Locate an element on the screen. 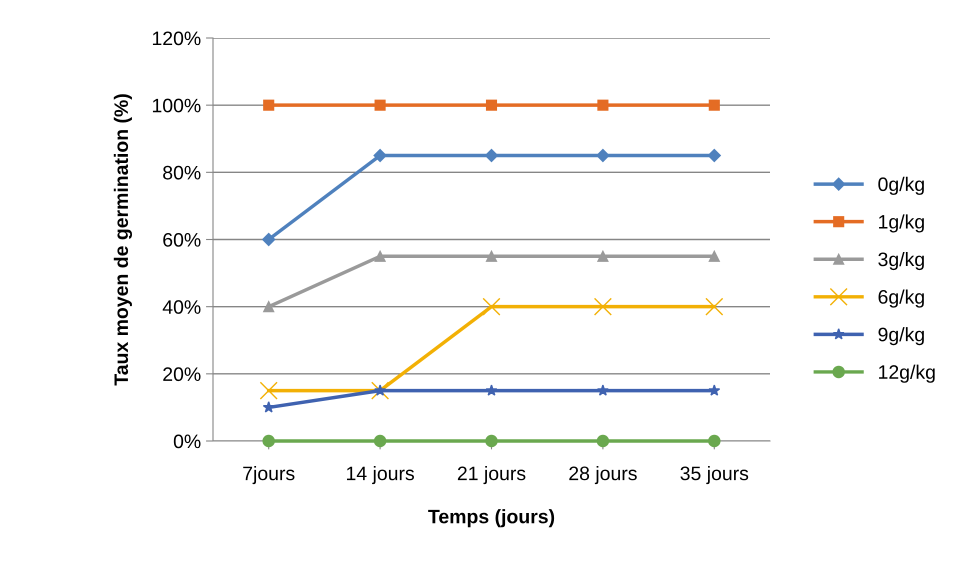  y-tick-label: 40% is located at coordinates (181, 307).